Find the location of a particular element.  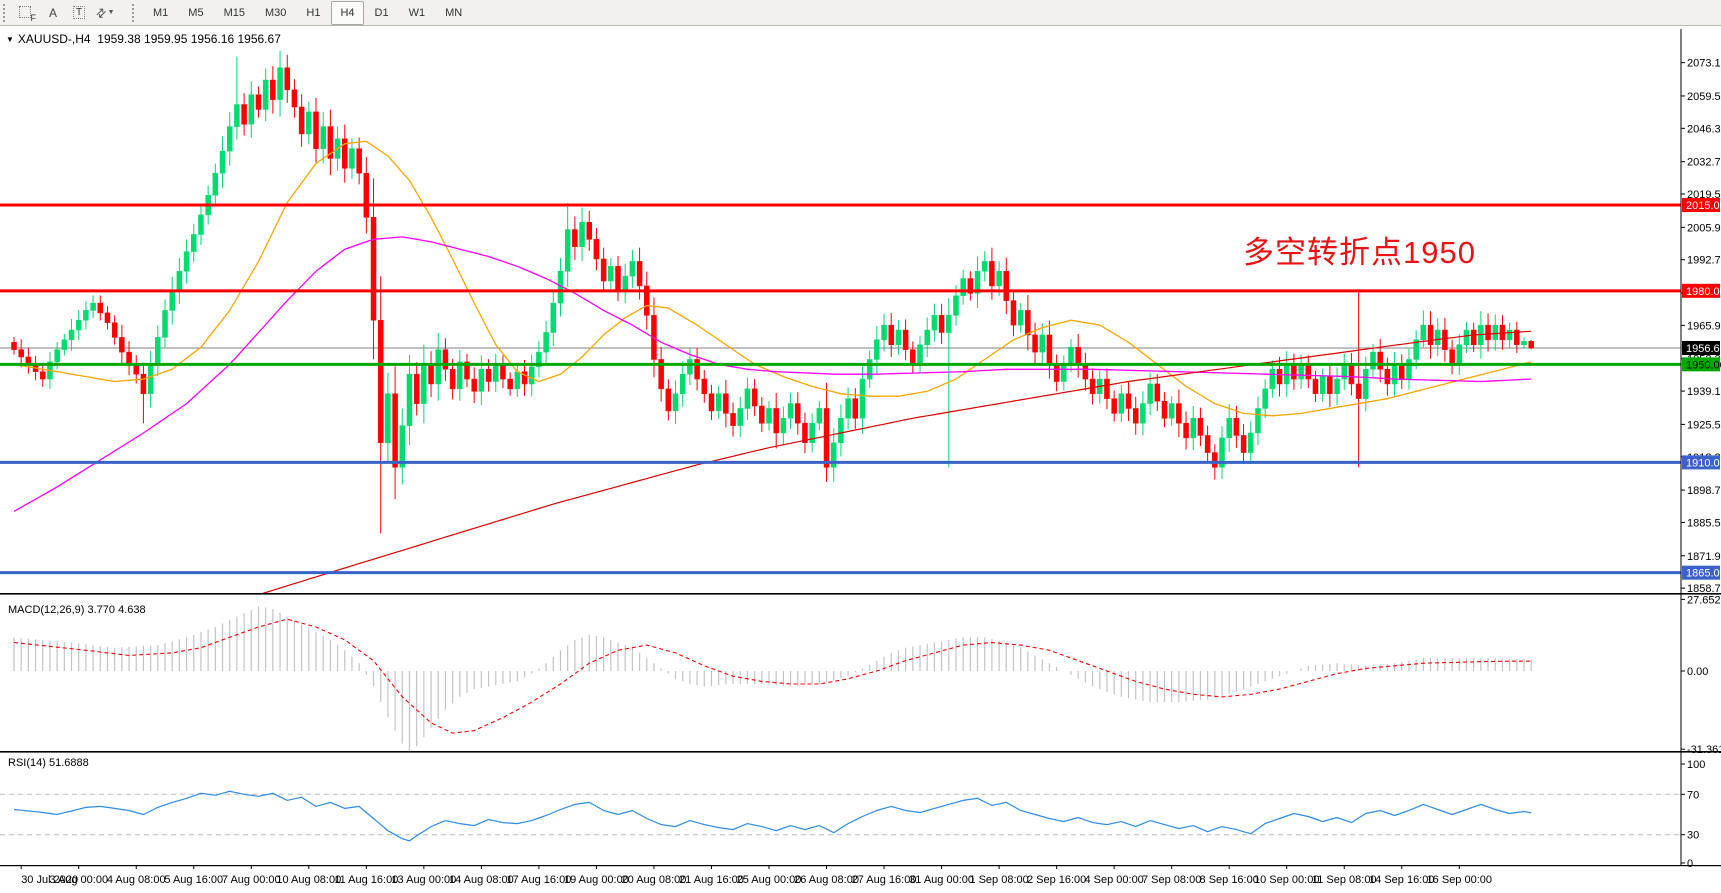

macd-name: MACD(12,26,9) is located at coordinates (46, 610).